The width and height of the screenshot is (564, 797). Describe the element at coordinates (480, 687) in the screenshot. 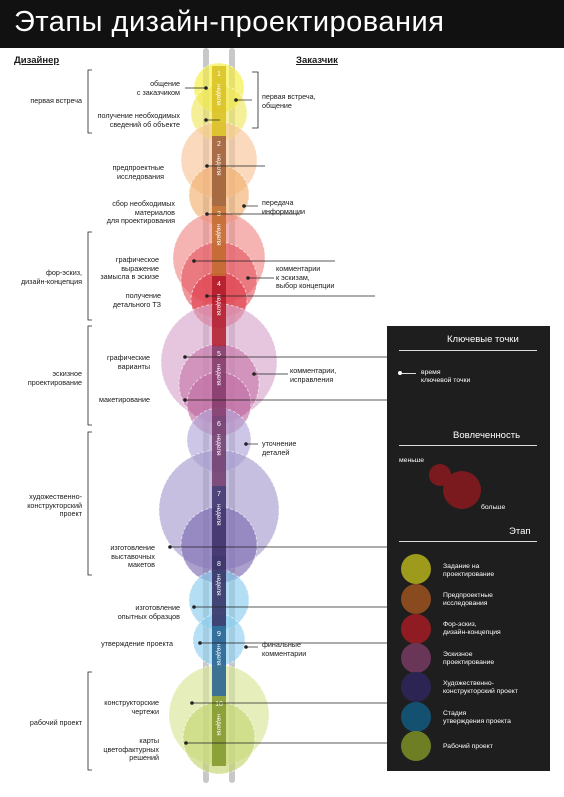

I see `legend-stage-5: Художественно- конструкторский проект` at that location.